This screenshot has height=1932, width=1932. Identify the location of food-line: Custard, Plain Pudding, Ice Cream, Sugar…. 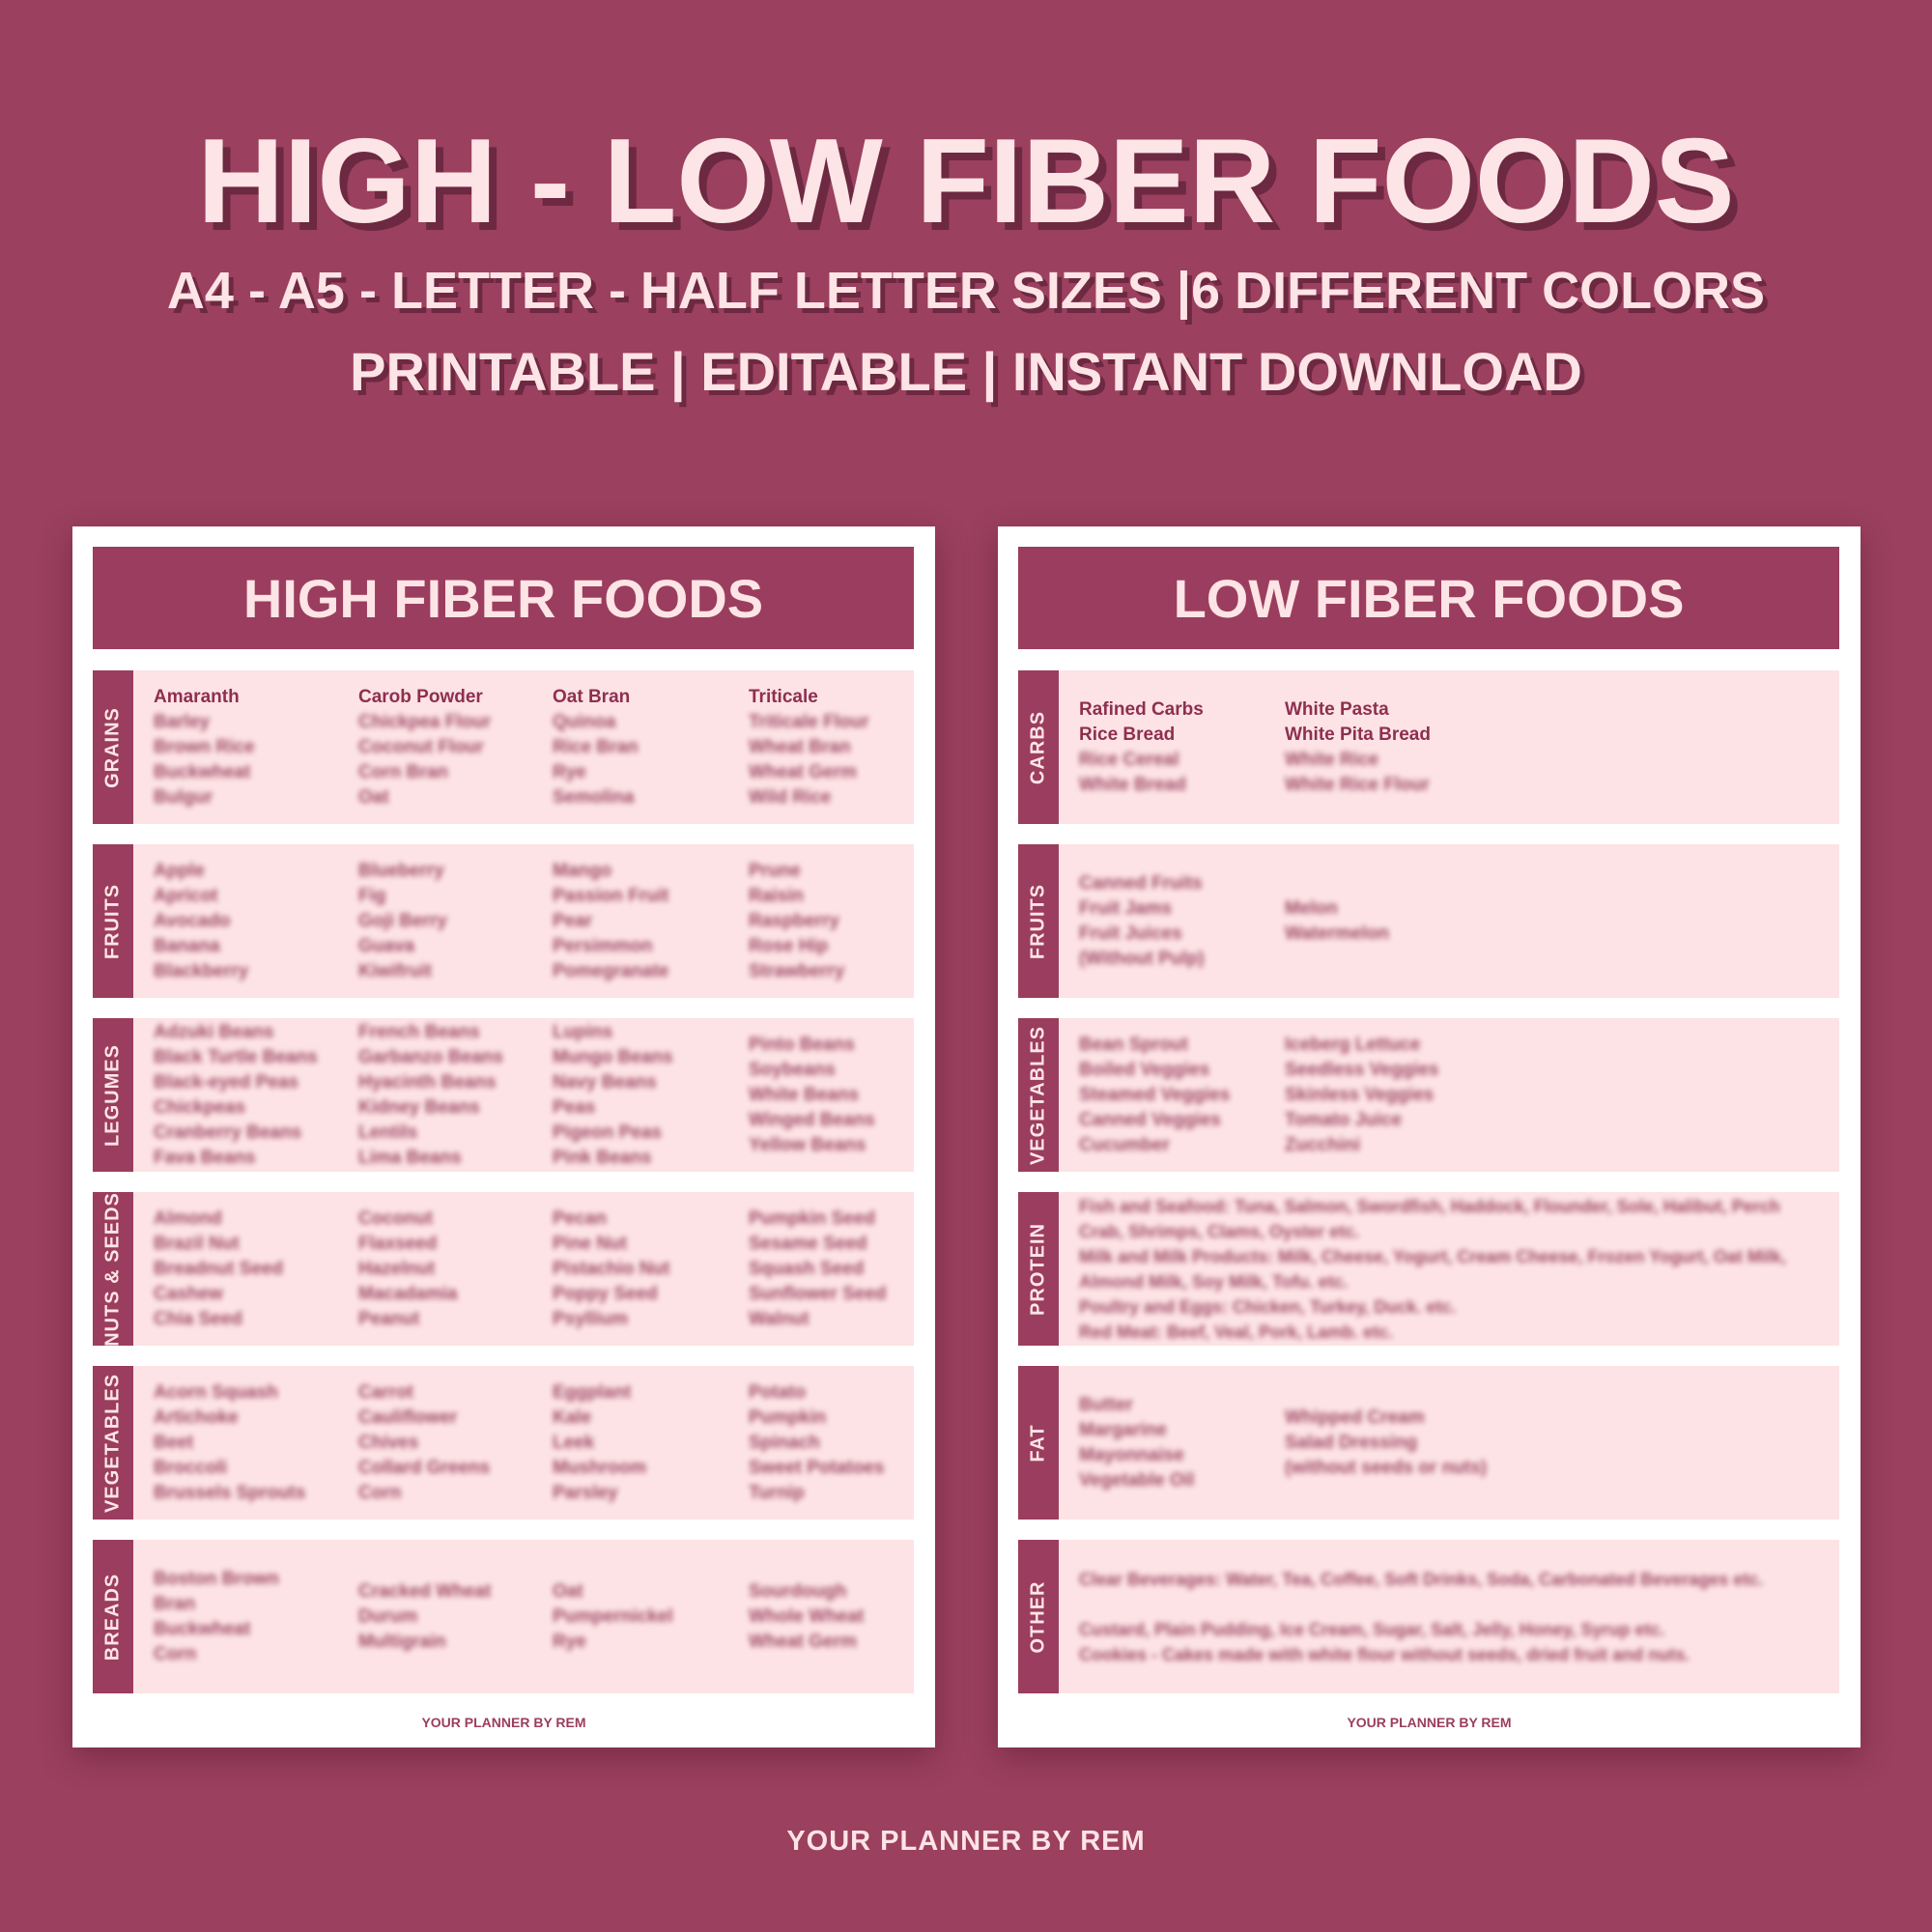
(1372, 1629).